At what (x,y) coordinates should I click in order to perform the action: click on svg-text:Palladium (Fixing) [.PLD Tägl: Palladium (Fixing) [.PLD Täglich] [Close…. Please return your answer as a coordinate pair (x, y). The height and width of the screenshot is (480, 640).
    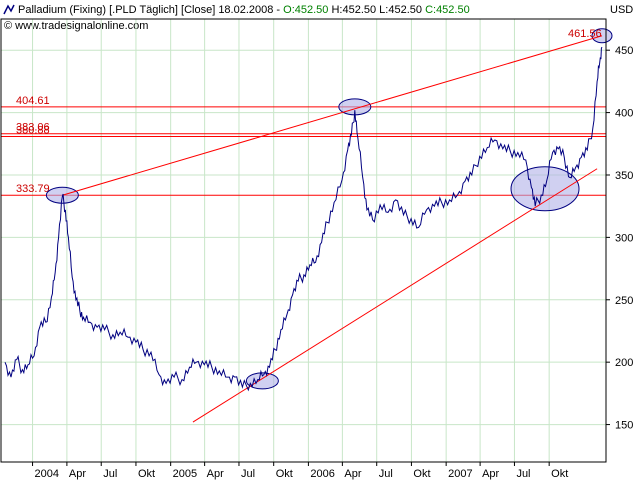
    Looking at the image, I should click on (244, 10).